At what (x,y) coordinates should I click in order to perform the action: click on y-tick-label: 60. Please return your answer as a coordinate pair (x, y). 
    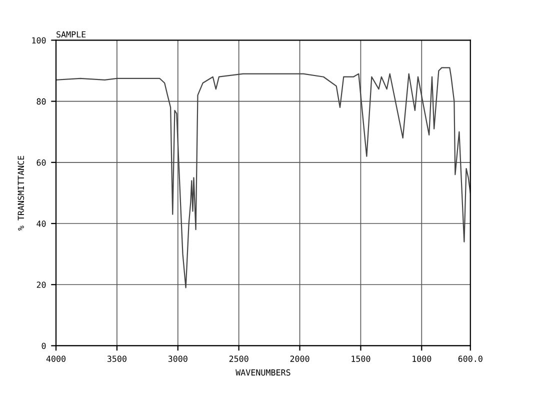
    Looking at the image, I should click on (41, 162).